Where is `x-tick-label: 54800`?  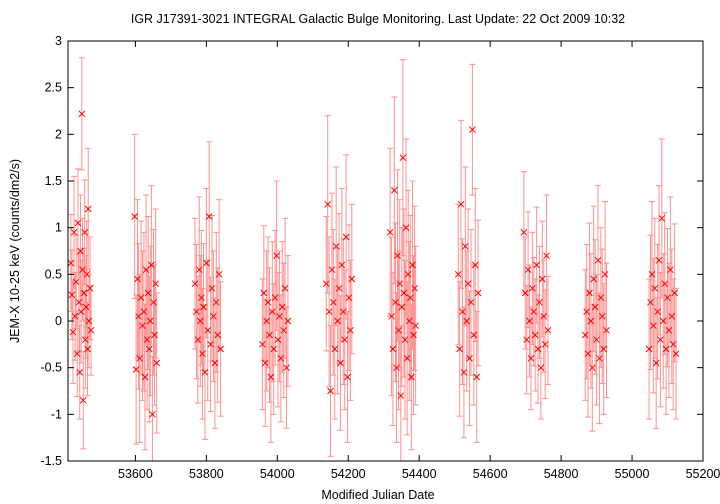
x-tick-label: 54800 is located at coordinates (561, 474).